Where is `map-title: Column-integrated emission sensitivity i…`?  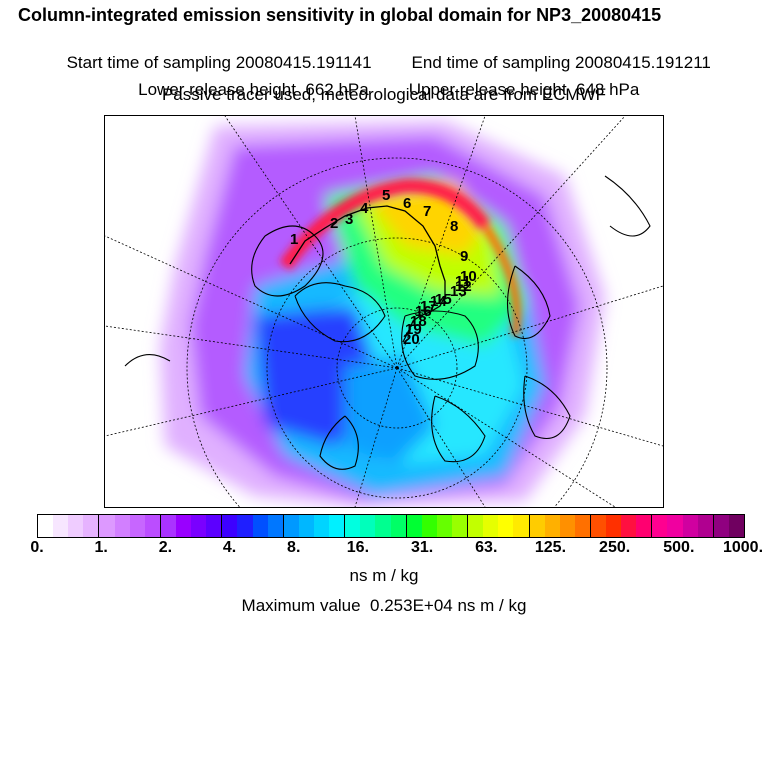
map-title: Column-integrated emission sensitivity i… is located at coordinates (340, 15).